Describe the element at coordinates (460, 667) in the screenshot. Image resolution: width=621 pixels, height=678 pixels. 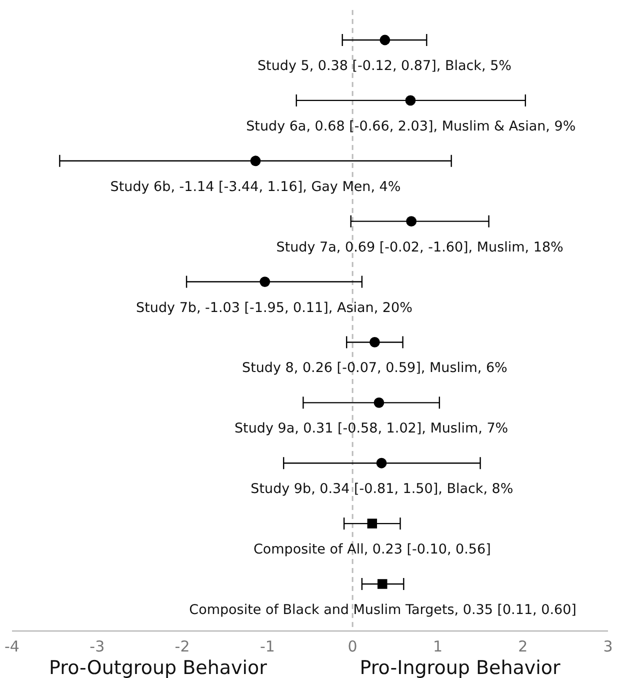
I see `text: Pro-Ingroup Behavior` at that location.